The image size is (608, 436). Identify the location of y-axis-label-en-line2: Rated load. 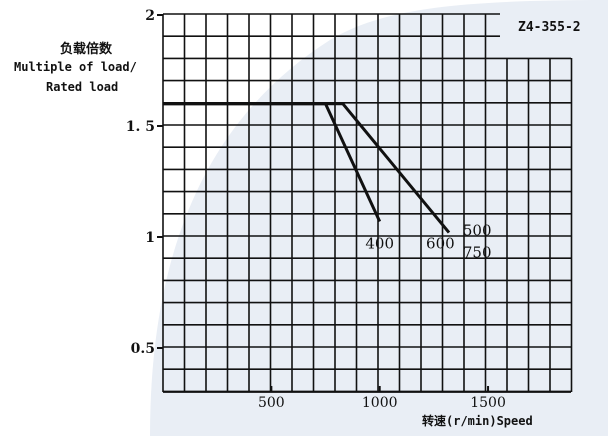
(82, 87).